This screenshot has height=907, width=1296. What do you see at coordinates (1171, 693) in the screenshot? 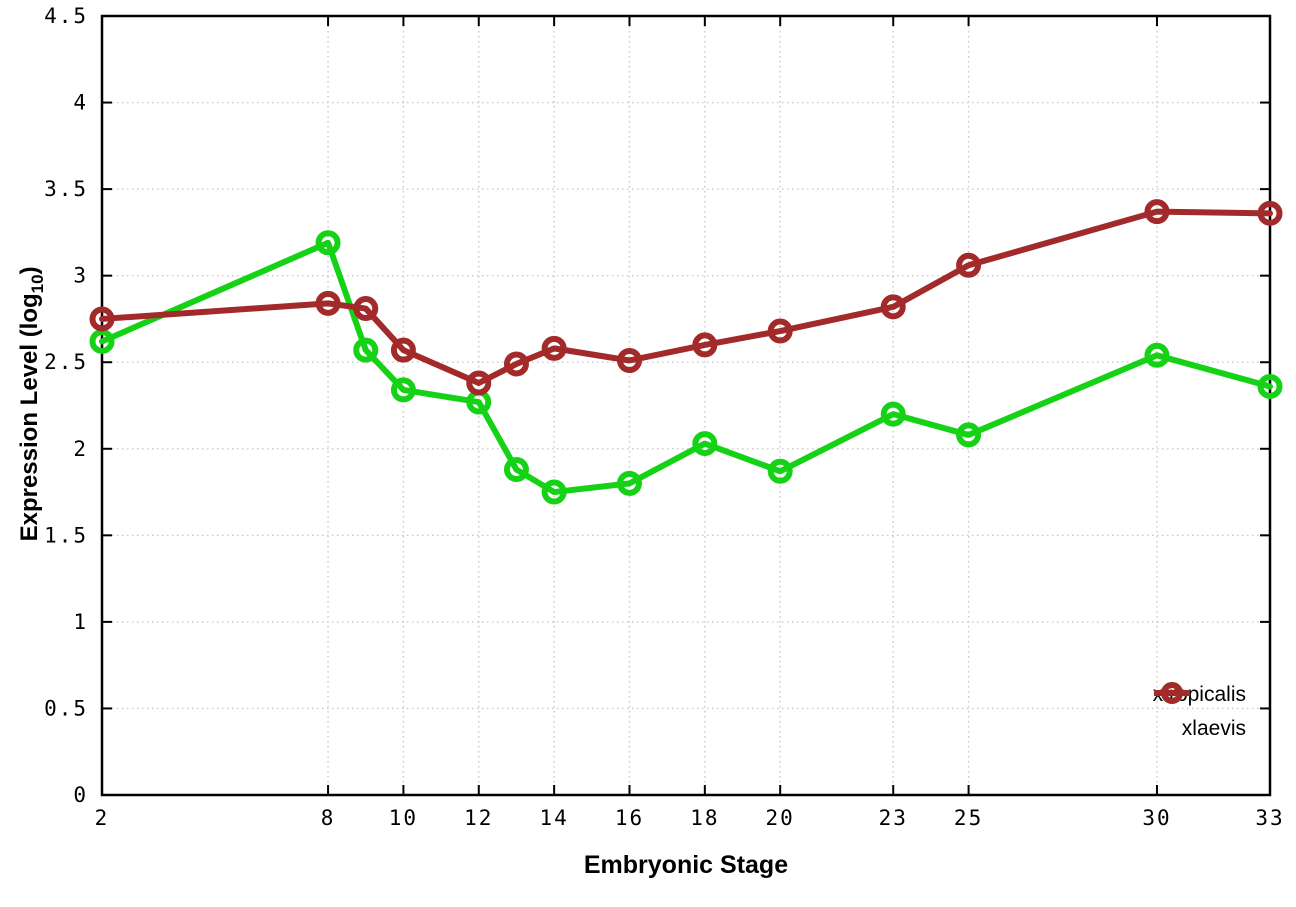
I see `legend-marker-icon-xlaevis` at bounding box center [1171, 693].